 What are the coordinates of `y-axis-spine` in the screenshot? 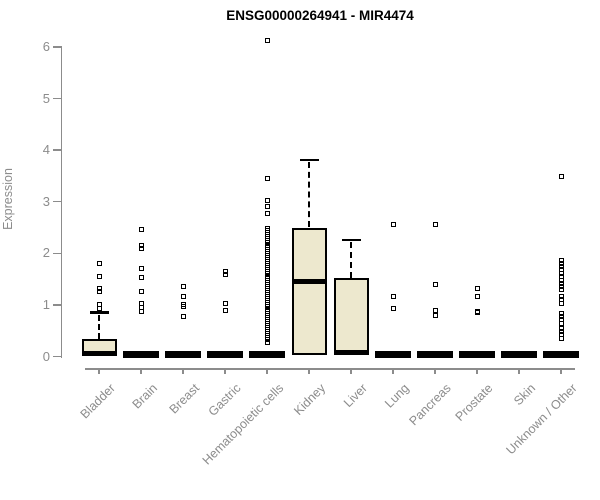 It's located at (61, 202).